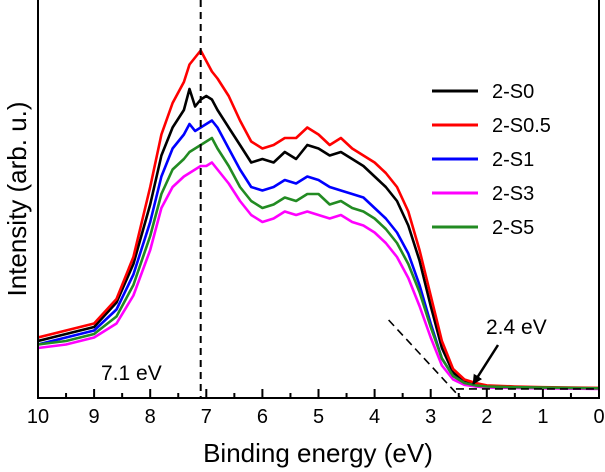 The image size is (605, 472). What do you see at coordinates (94, 417) in the screenshot?
I see `x-tick-label-9: 9` at bounding box center [94, 417].